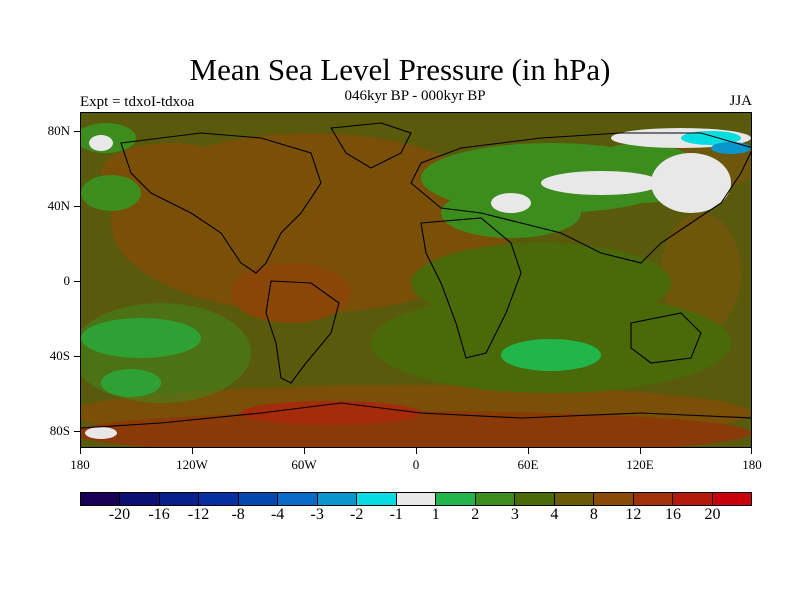 This screenshot has height=600, width=800. Describe the element at coordinates (416, 517) in the screenshot. I see `colorbar-labels: -20 -16 -12 -8 -4 -3 -2 -1 1 2 3 4 8 12 16 20` at that location.